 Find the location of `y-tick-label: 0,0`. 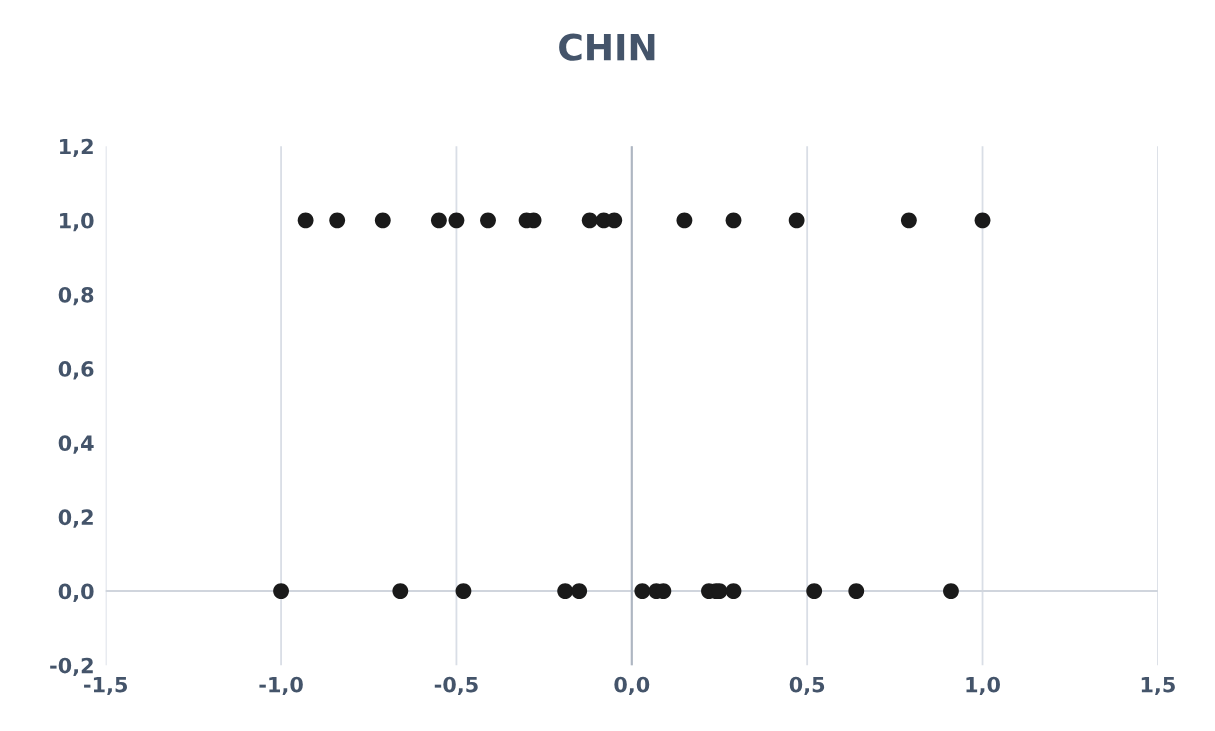

y-tick-label: 0,0 is located at coordinates (76, 592).